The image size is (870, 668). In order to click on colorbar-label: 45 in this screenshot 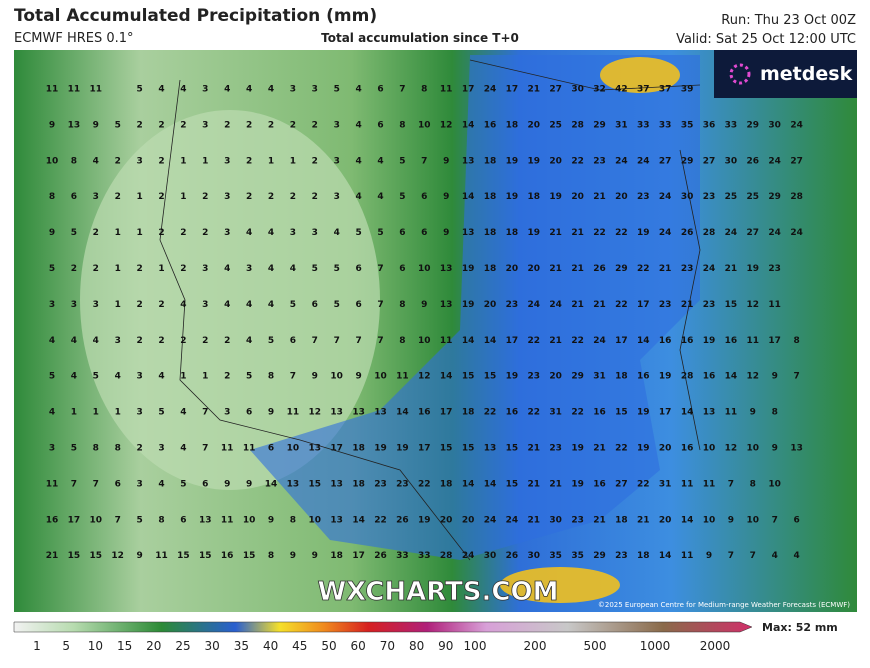, I will do `click(299, 646)`.